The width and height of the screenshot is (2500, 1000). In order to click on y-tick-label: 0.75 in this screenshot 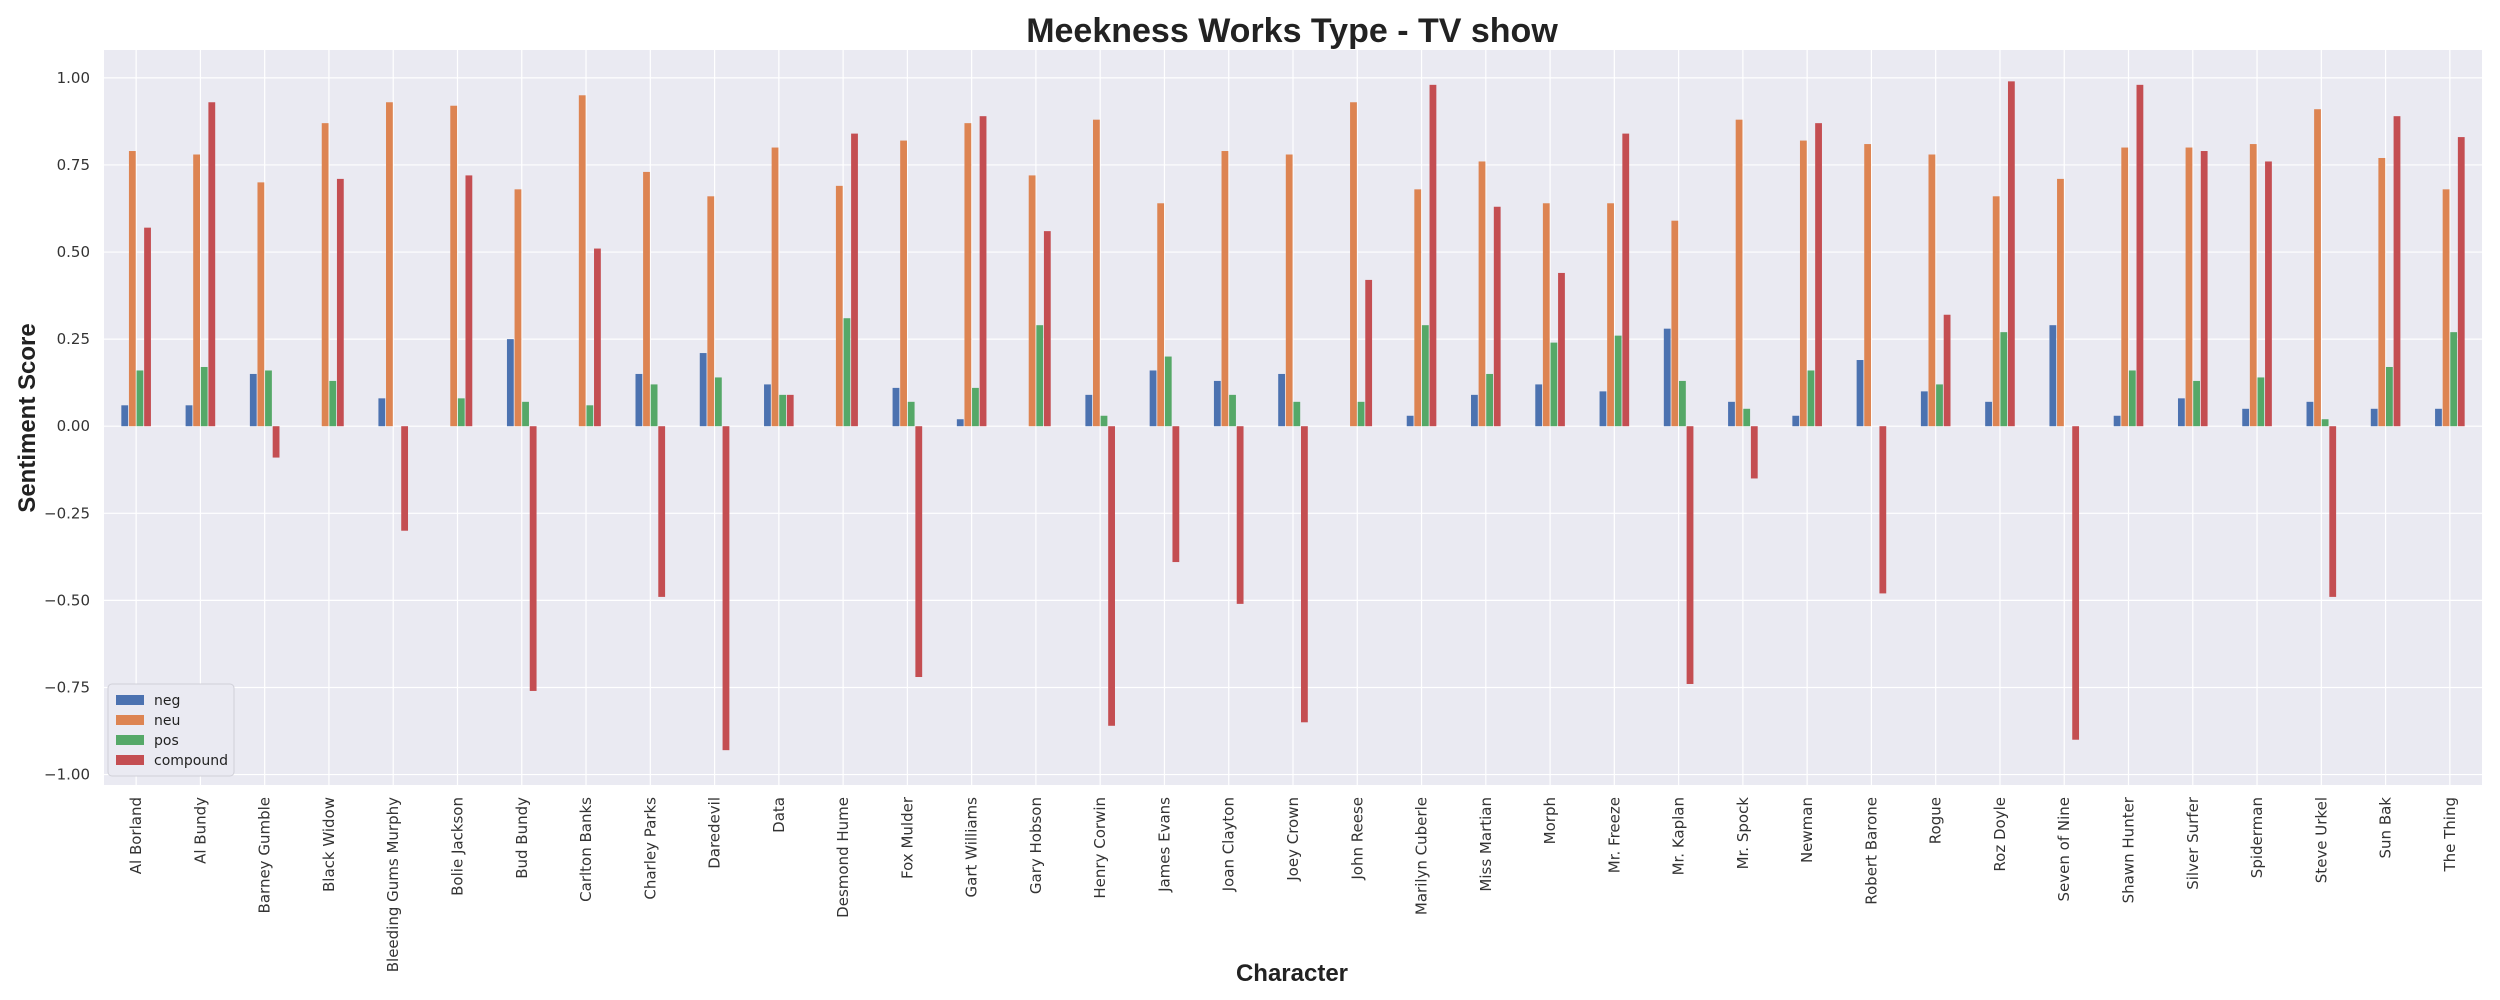, I will do `click(73, 165)`.